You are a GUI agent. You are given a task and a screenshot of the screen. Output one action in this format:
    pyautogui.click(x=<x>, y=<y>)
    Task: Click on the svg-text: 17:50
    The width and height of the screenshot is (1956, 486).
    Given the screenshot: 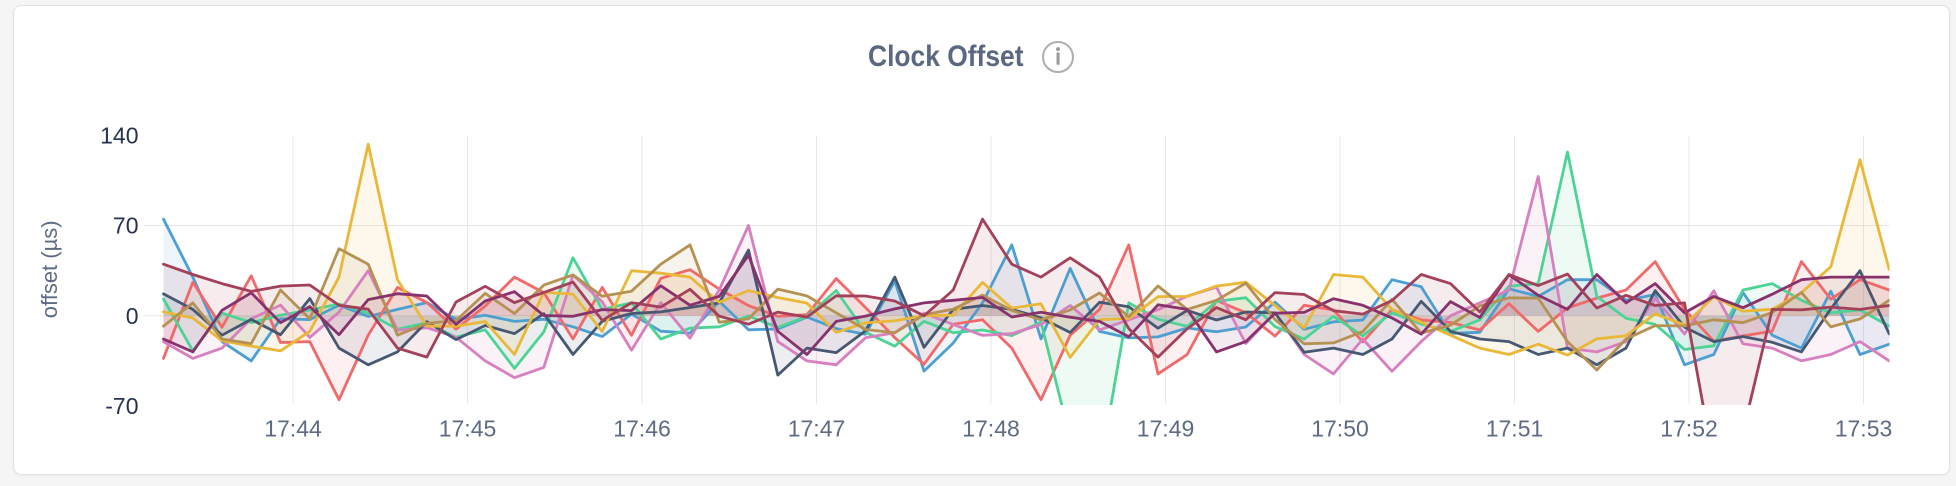 What is the action you would take?
    pyautogui.click(x=1340, y=428)
    